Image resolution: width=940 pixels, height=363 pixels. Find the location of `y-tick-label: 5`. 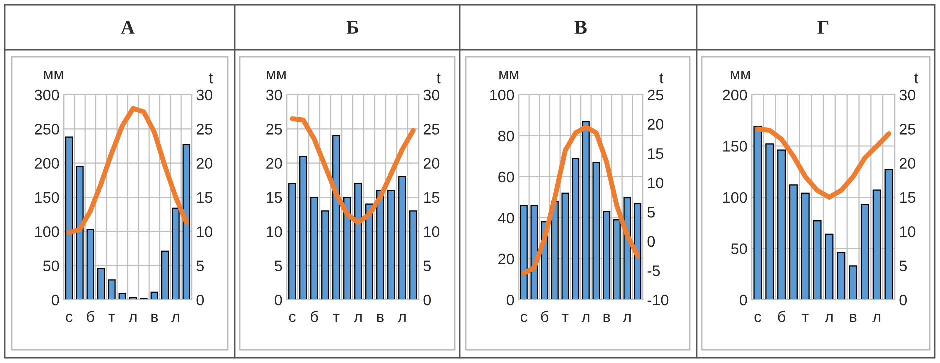

y-tick-label: 5 is located at coordinates (278, 266).